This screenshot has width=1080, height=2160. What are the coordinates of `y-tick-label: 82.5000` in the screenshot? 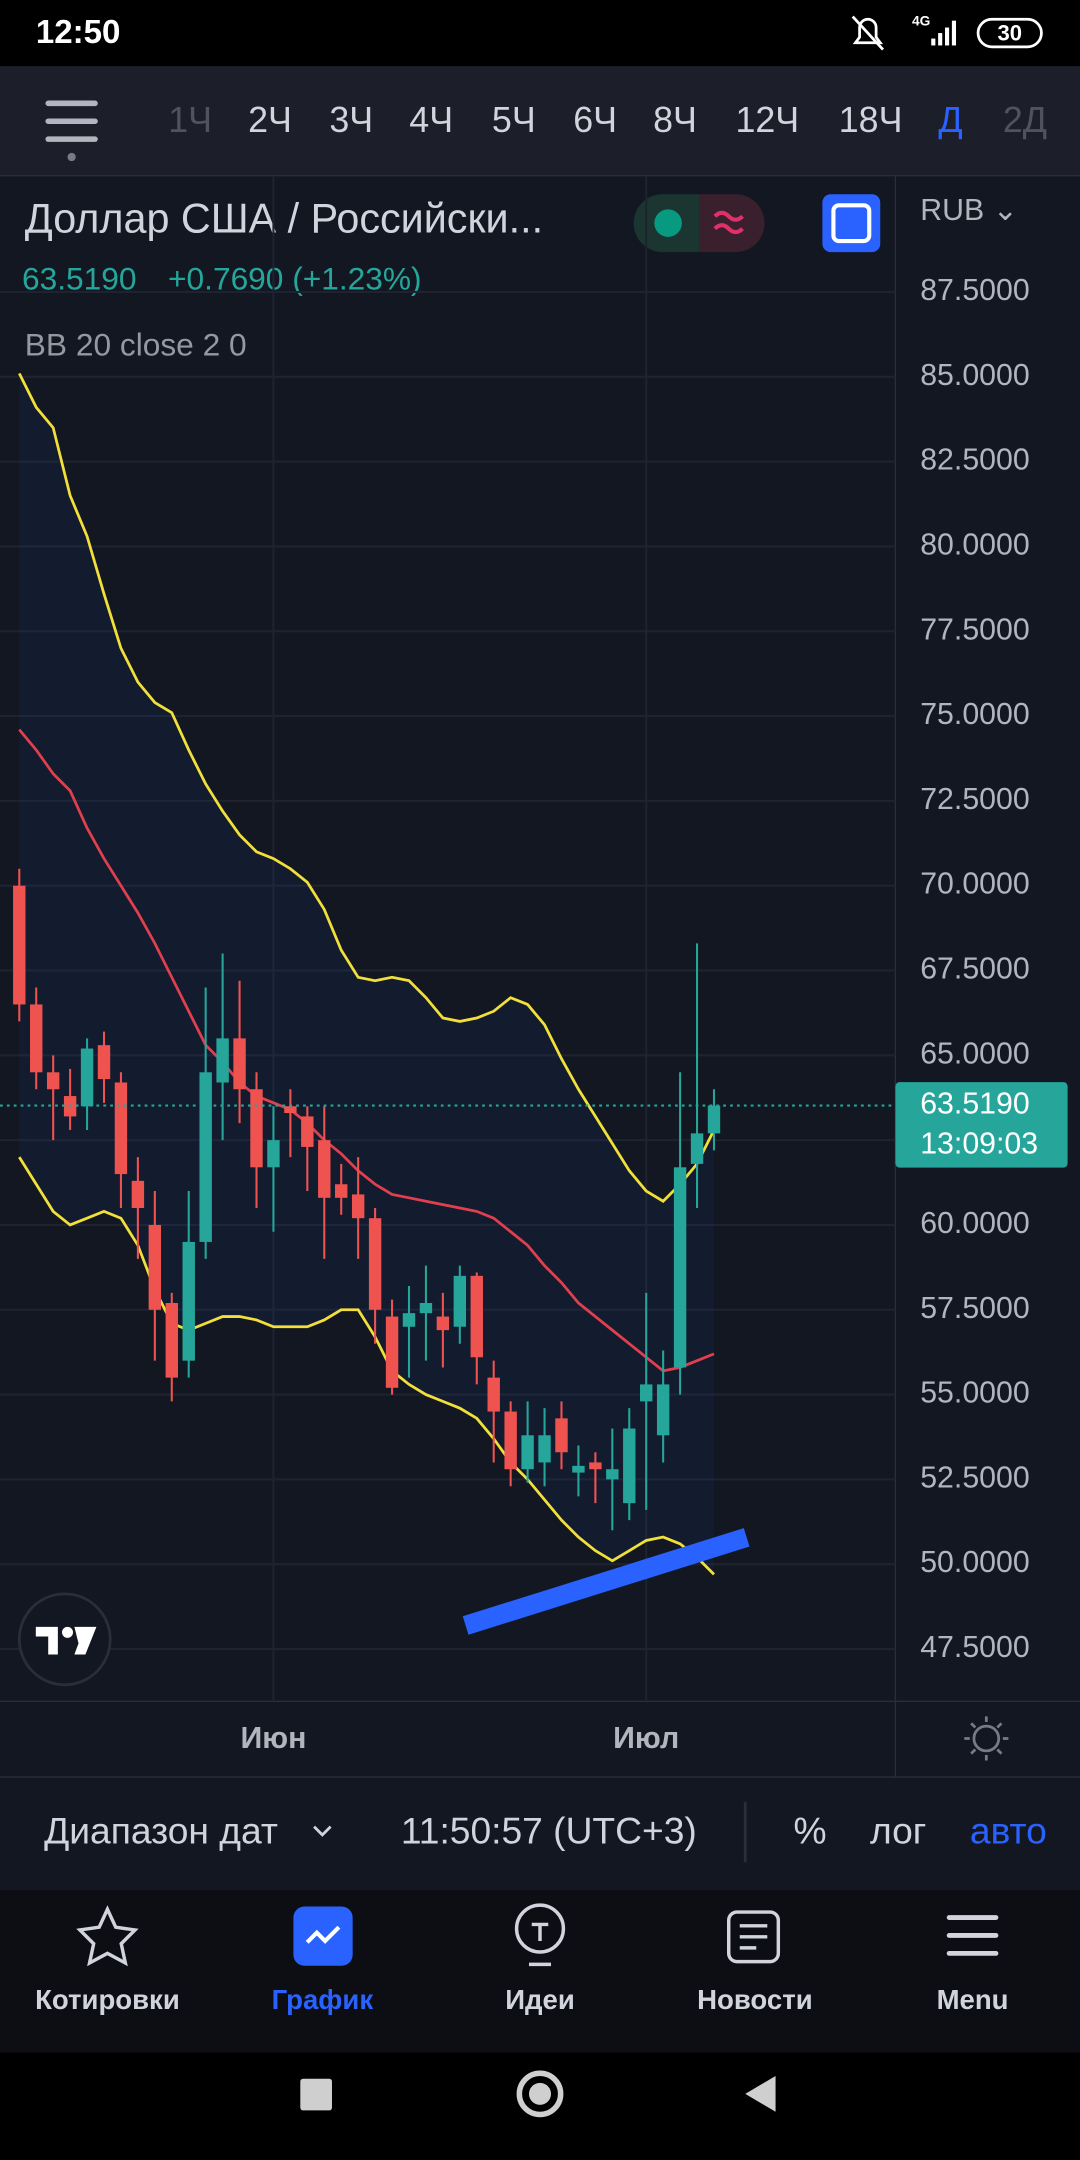 It's located at (975, 460).